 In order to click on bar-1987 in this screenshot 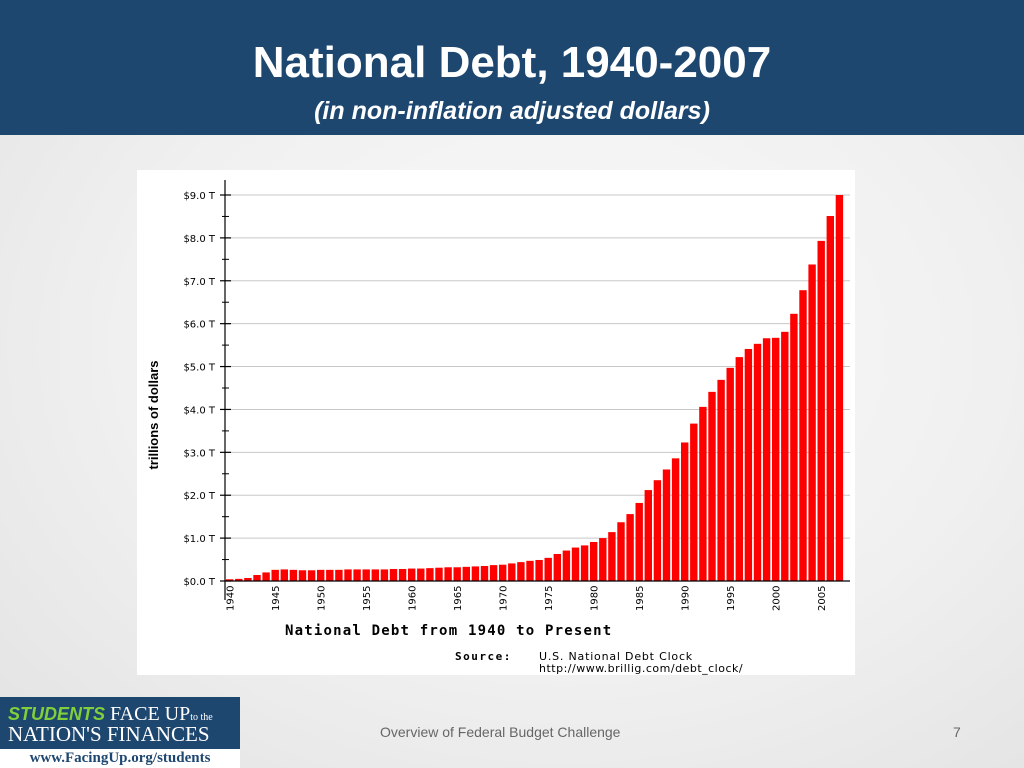, I will do `click(657, 530)`.